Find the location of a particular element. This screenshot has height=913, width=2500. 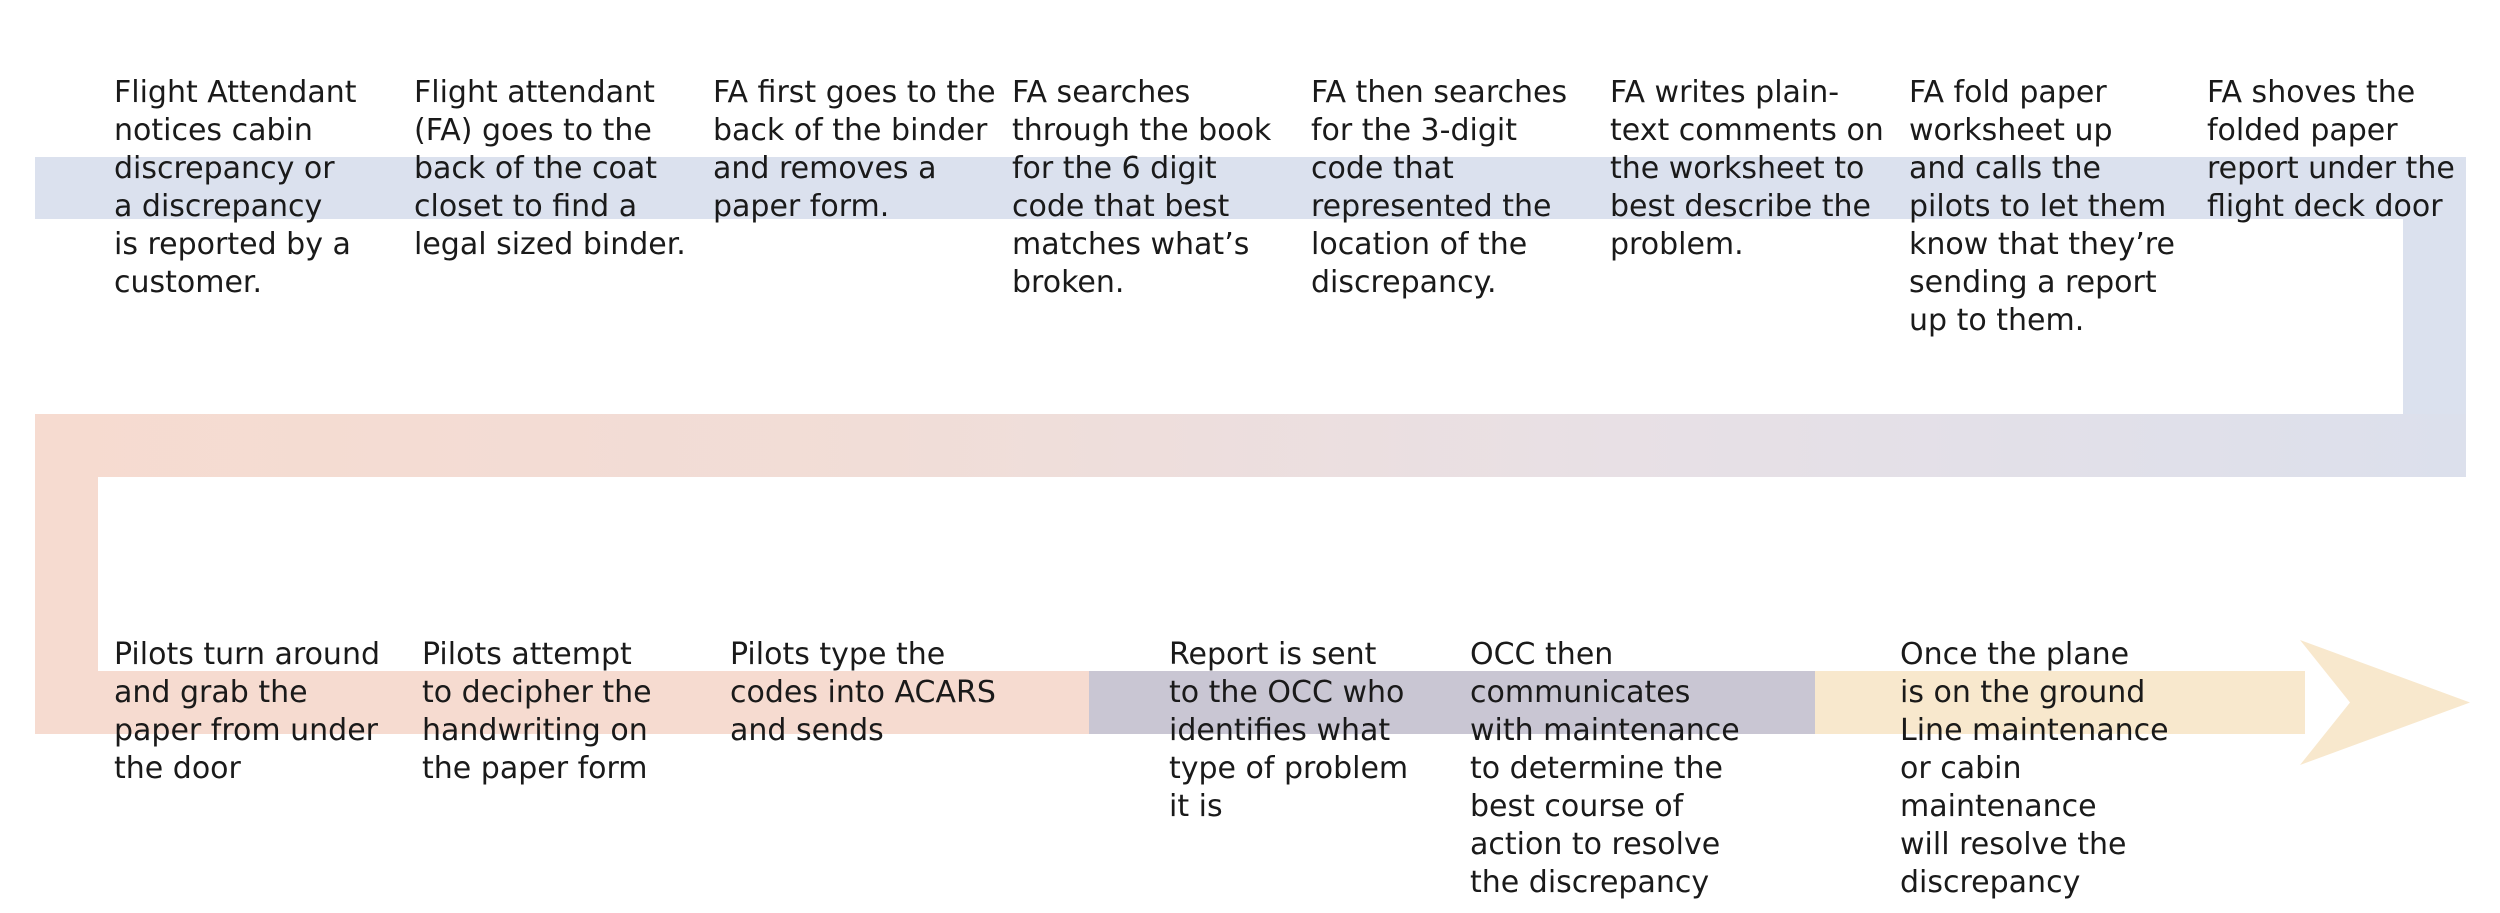

return-flow-band is located at coordinates (1250, 445).